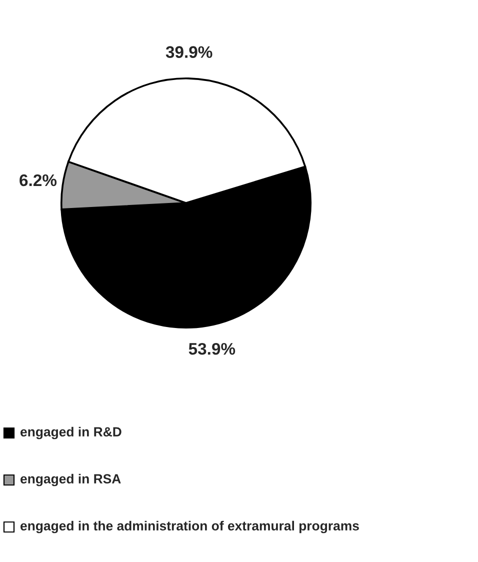 The image size is (478, 562). Describe the element at coordinates (71, 433) in the screenshot. I see `legend-label: engaged in R&D` at that location.